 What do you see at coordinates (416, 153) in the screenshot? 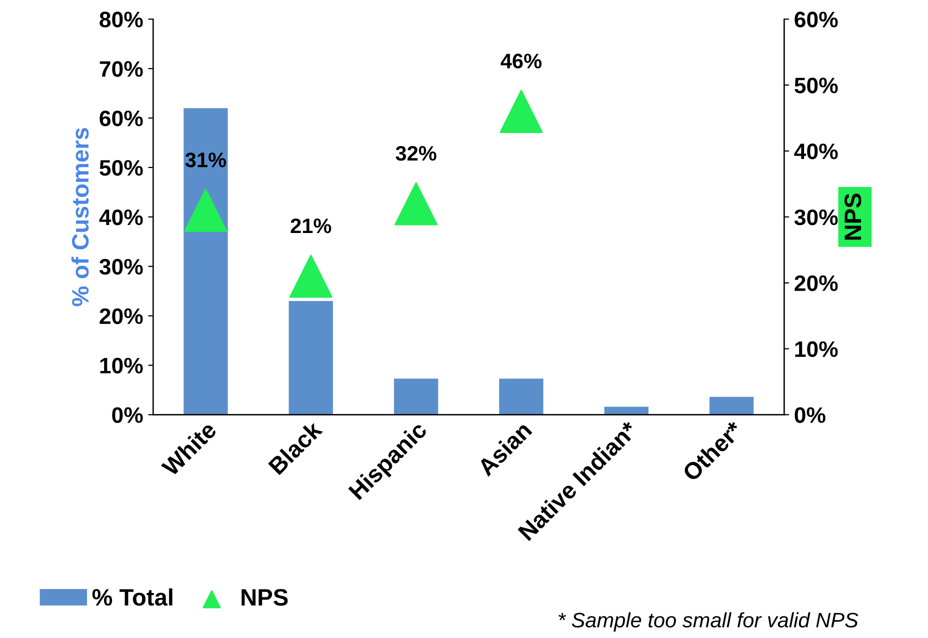
I see `data-label: 32%` at bounding box center [416, 153].